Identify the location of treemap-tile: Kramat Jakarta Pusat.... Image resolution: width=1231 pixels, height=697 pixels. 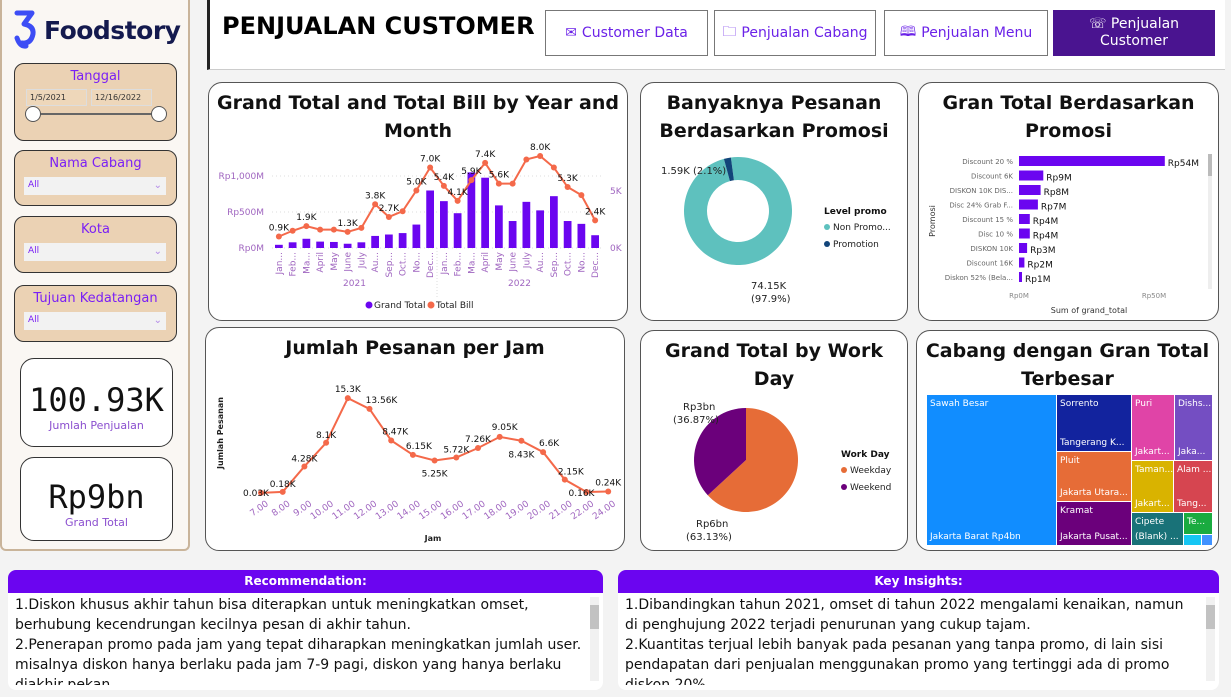
(1094, 524).